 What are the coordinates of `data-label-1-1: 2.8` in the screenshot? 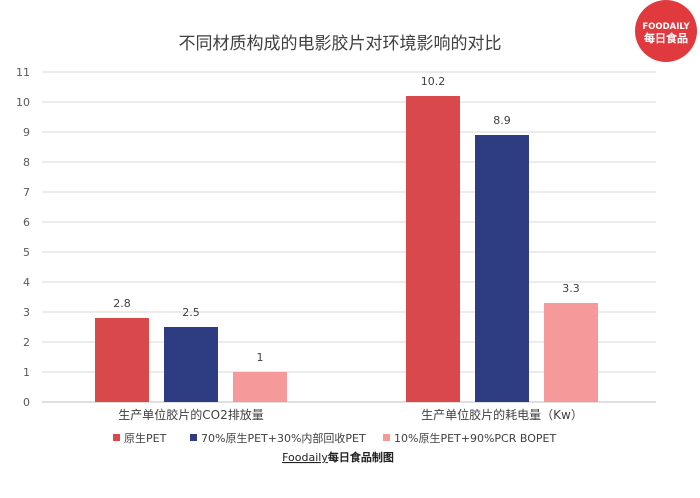 It's located at (122, 303).